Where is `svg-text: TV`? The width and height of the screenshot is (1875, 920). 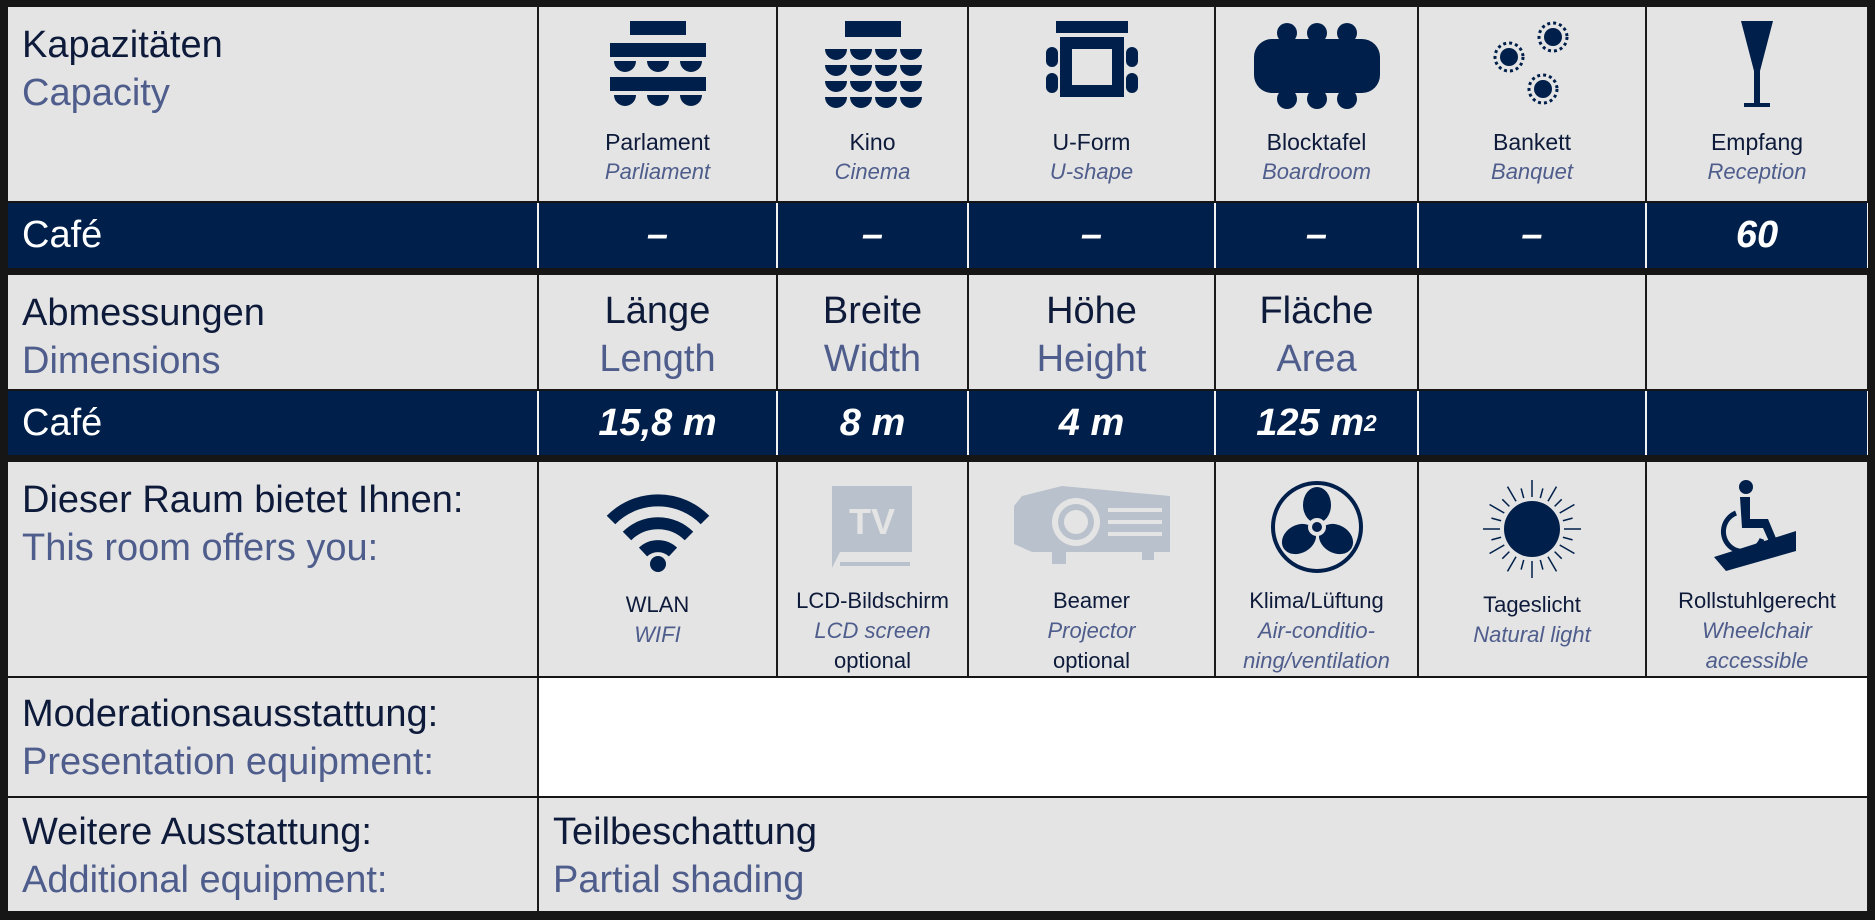 svg-text: TV is located at coordinates (871, 521).